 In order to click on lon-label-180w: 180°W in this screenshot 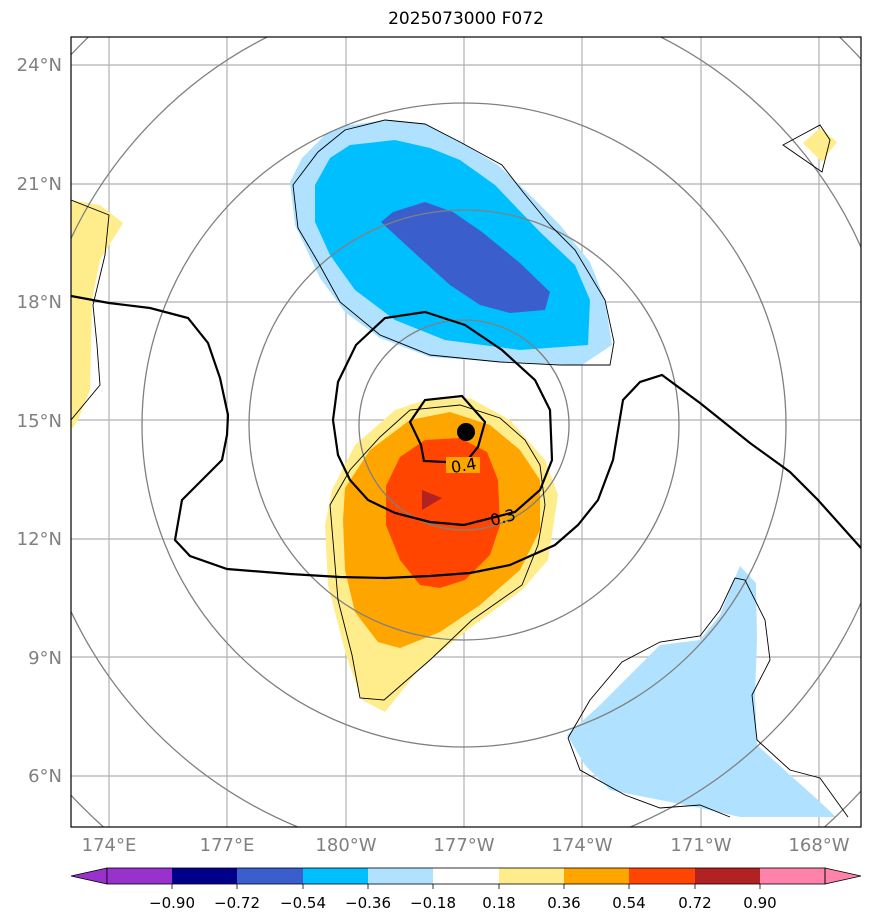, I will do `click(345, 845)`.